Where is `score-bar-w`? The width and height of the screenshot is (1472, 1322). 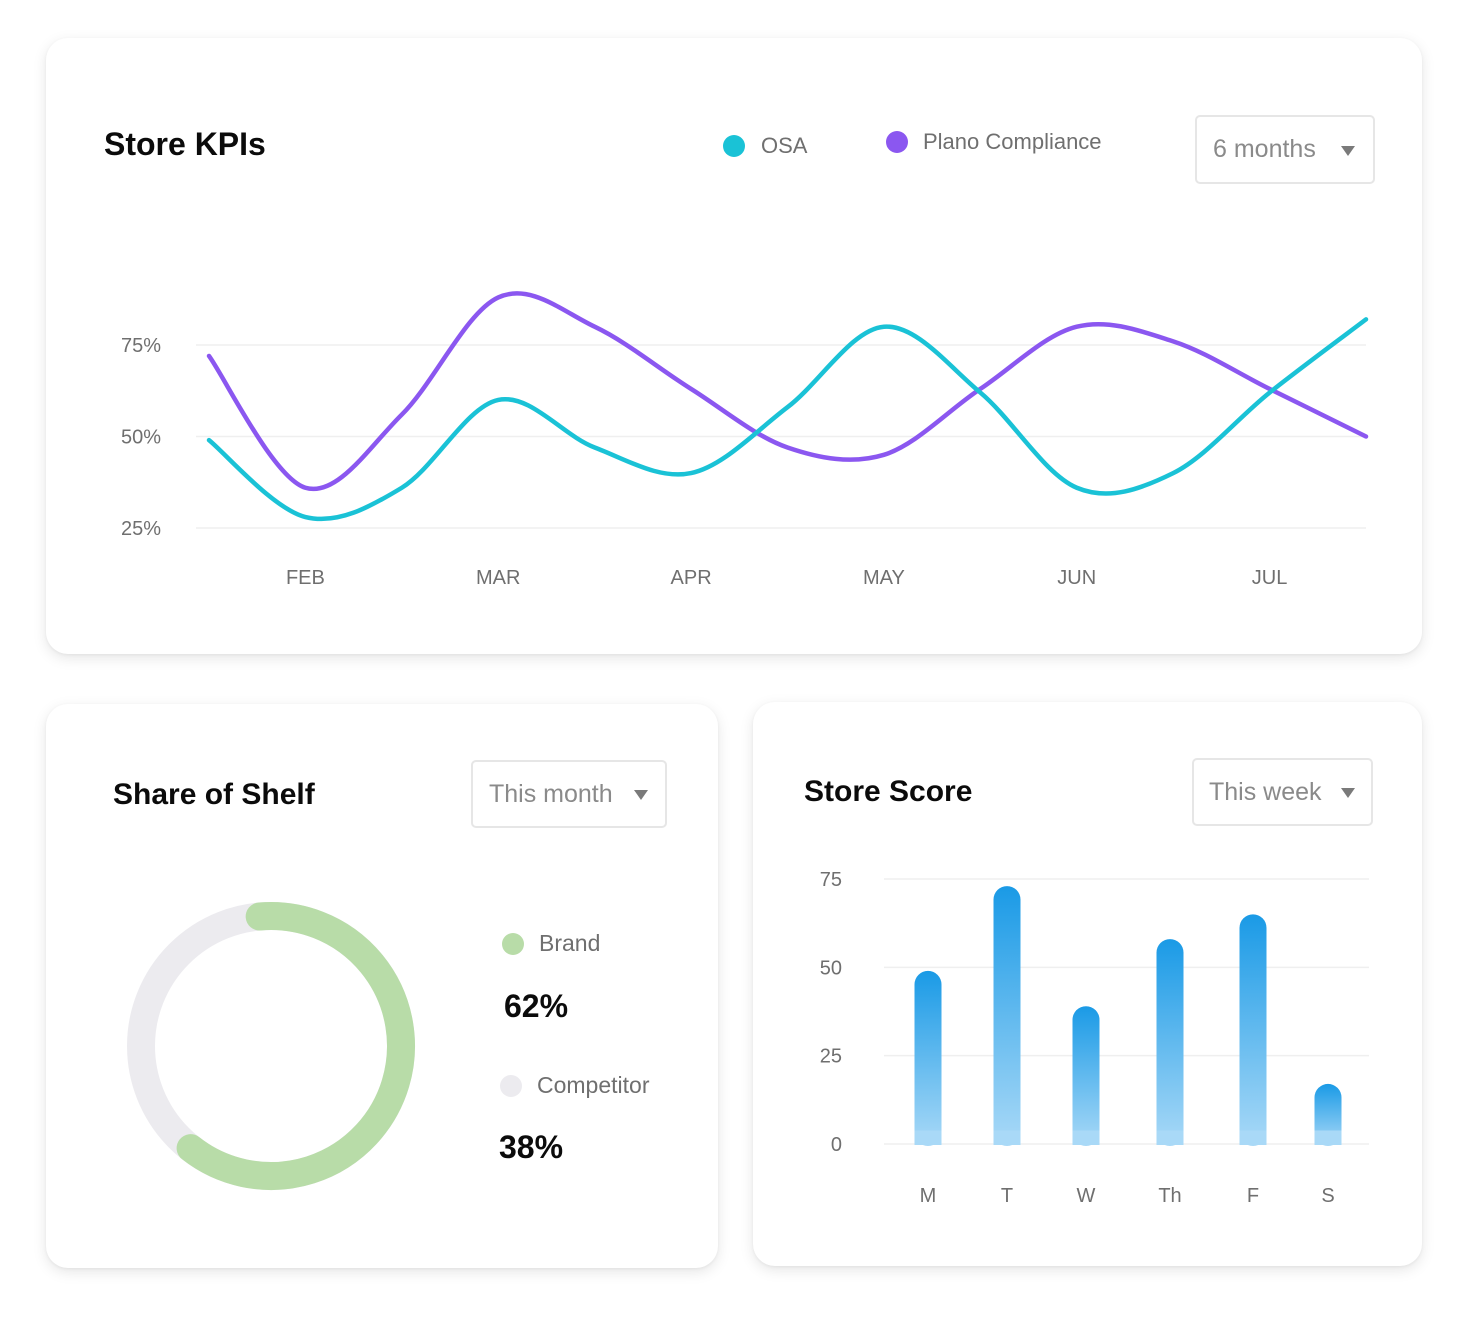 score-bar-w is located at coordinates (1086, 1076).